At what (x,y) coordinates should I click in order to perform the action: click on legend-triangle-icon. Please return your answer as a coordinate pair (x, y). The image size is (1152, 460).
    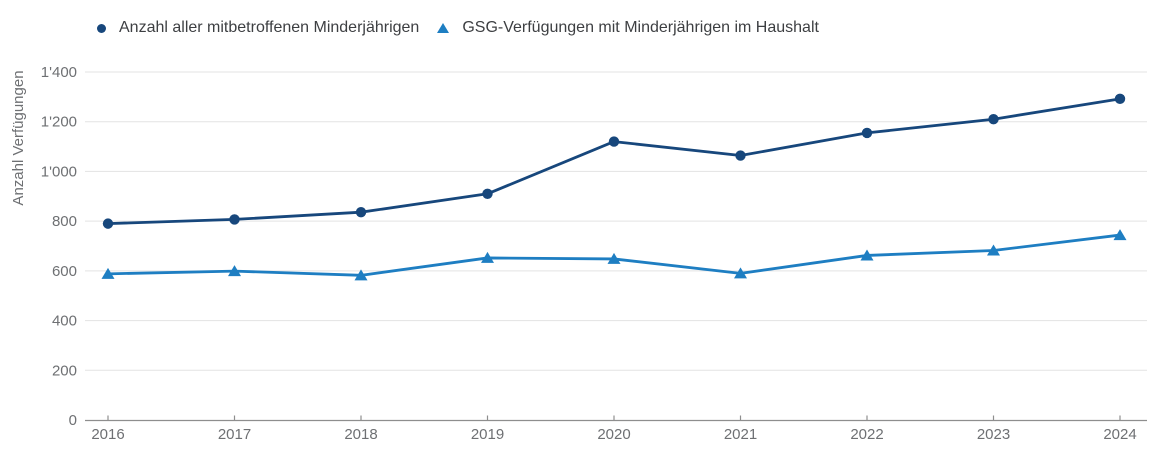
    Looking at the image, I should click on (443, 28).